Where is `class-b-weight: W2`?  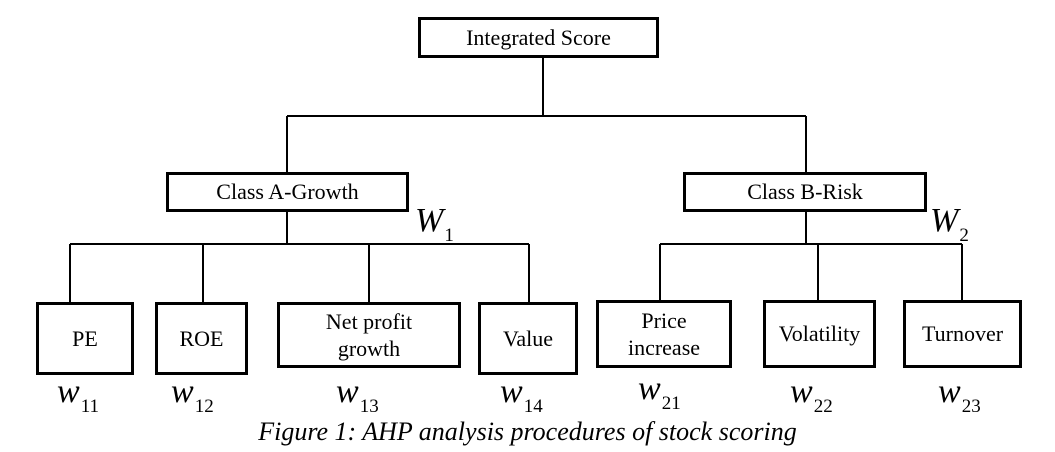 class-b-weight: W2 is located at coordinates (949, 224).